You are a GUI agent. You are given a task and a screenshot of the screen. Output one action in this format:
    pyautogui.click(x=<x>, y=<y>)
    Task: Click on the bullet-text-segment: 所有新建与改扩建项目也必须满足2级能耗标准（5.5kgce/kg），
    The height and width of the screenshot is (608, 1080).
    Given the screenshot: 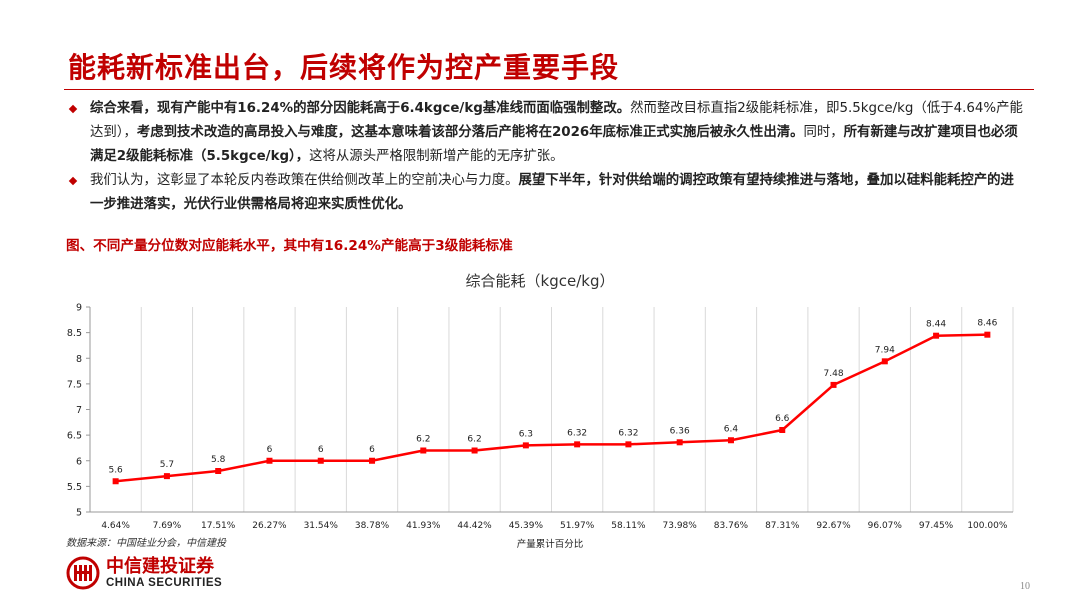 What is the action you would take?
    pyautogui.click(x=554, y=144)
    